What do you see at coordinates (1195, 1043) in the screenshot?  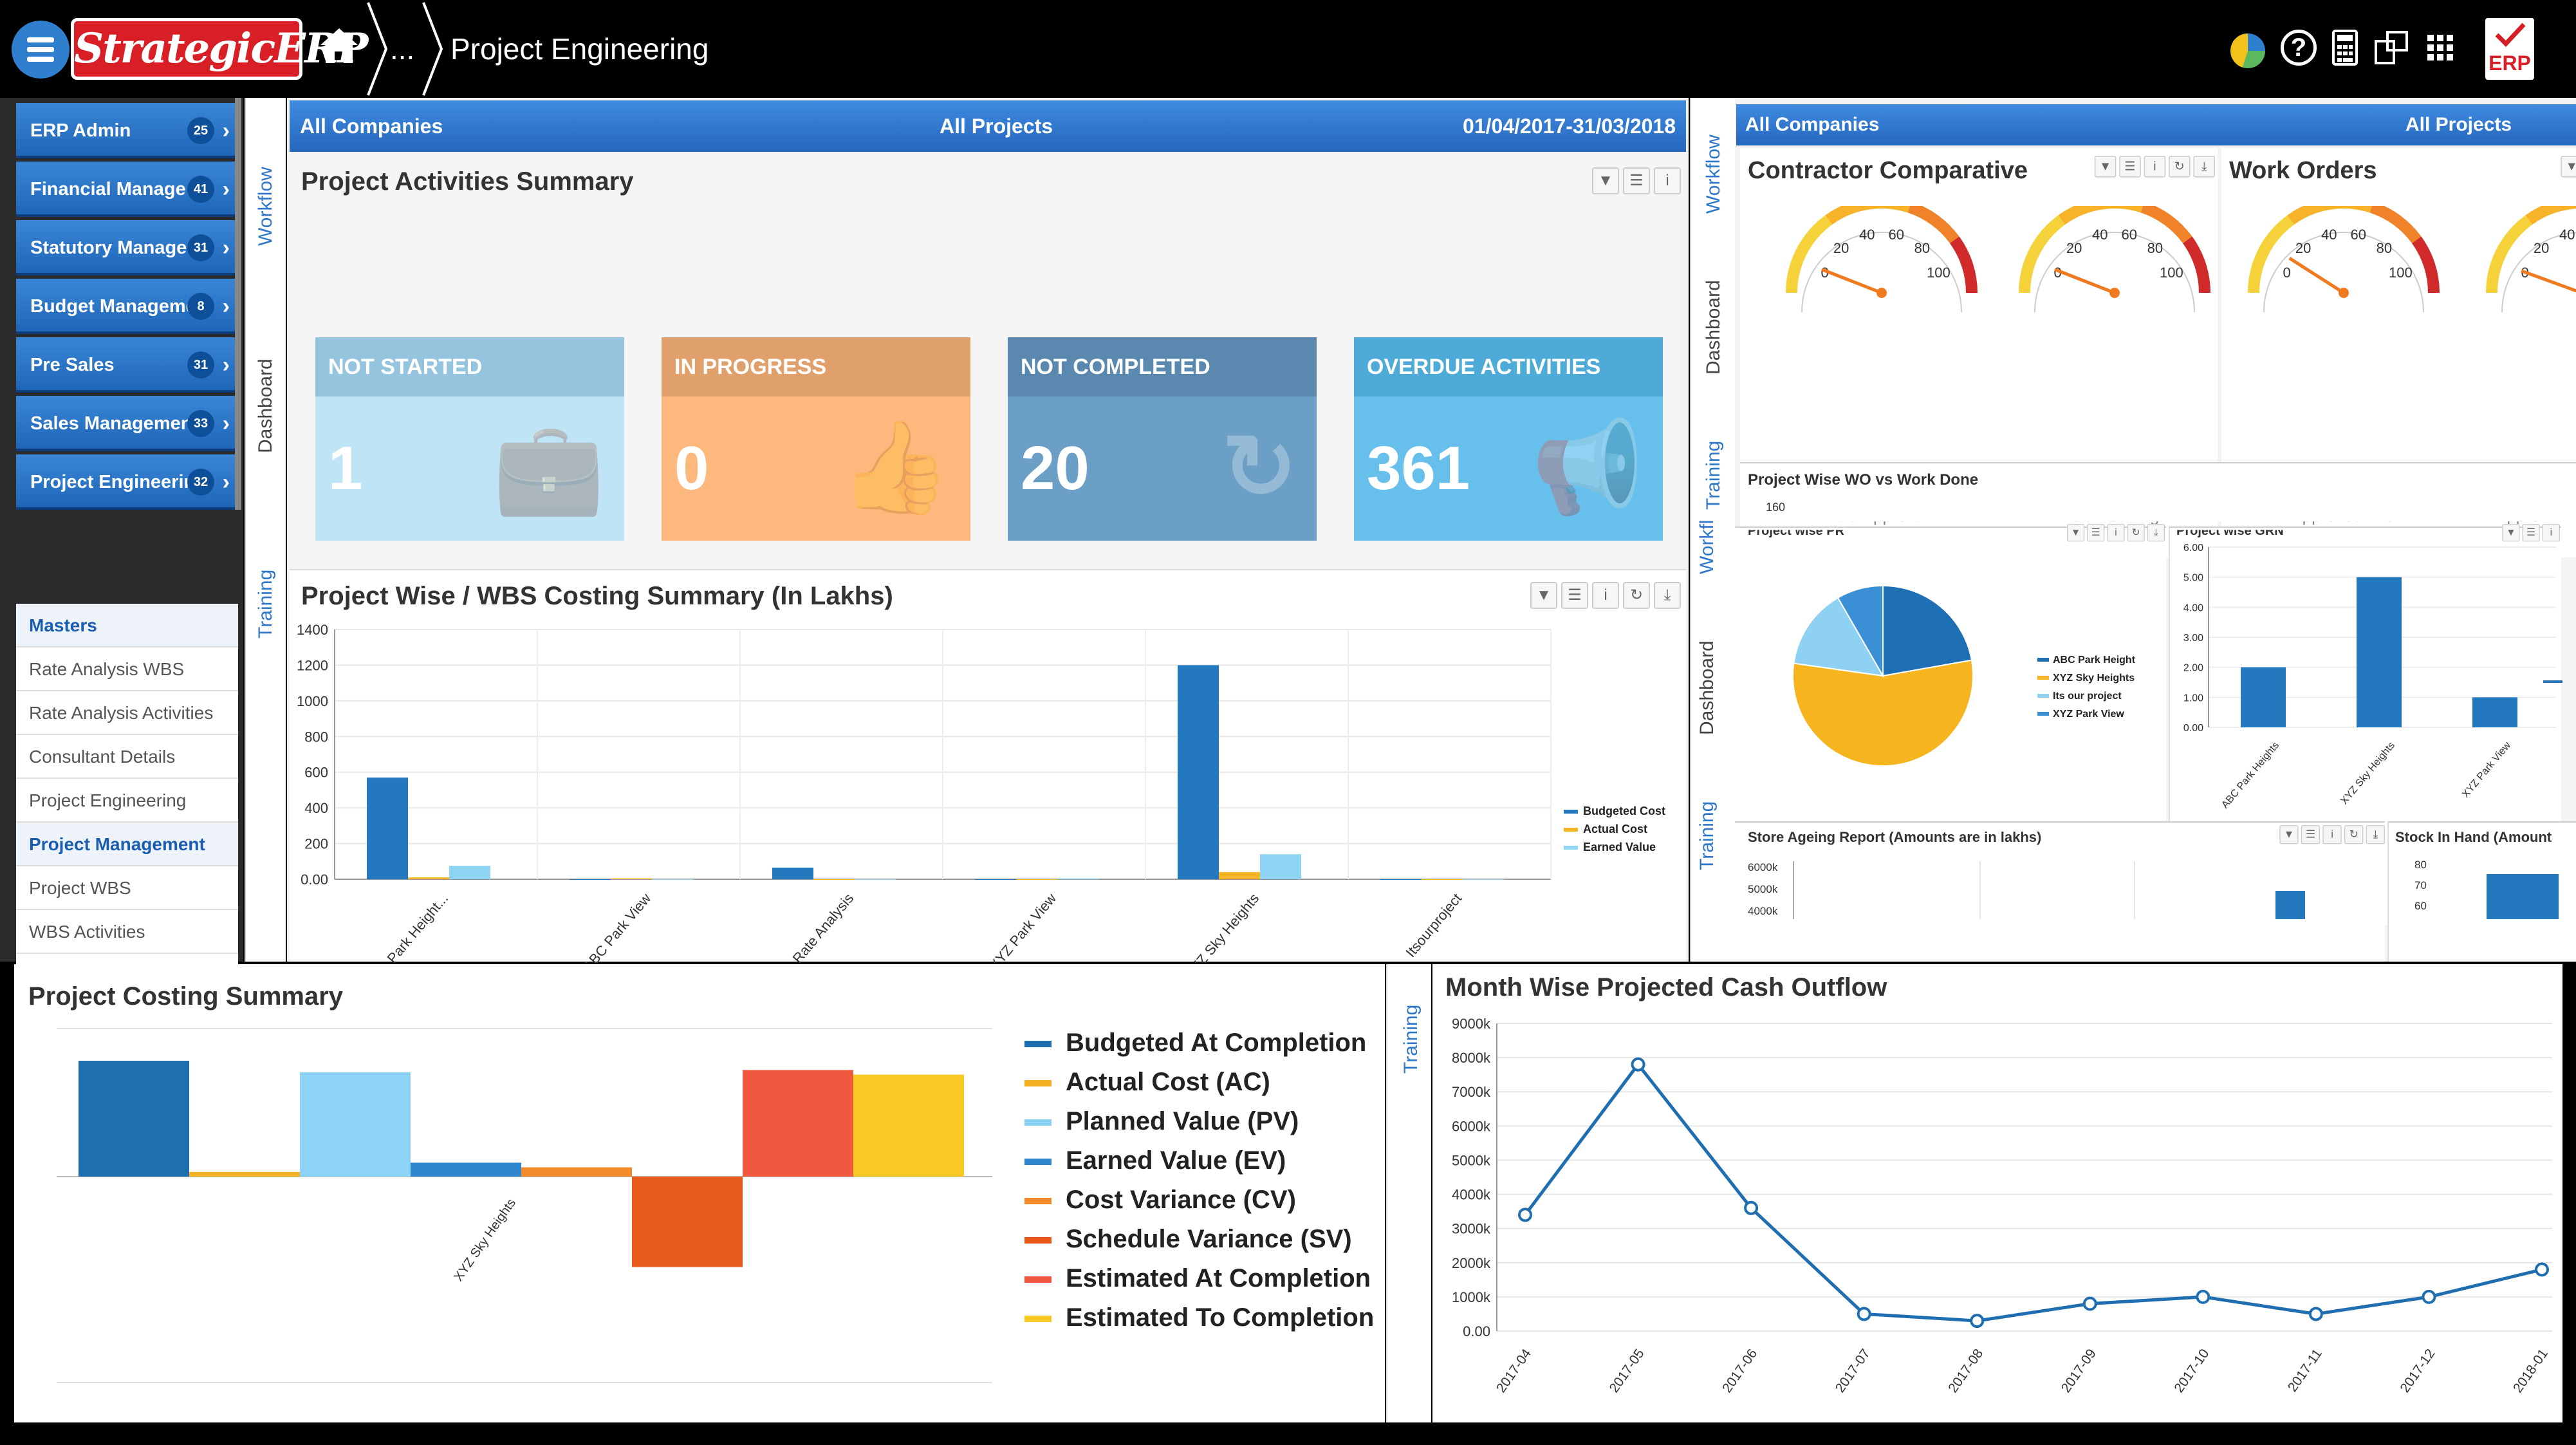 I see `legend-item: Budgeted At Completion` at bounding box center [1195, 1043].